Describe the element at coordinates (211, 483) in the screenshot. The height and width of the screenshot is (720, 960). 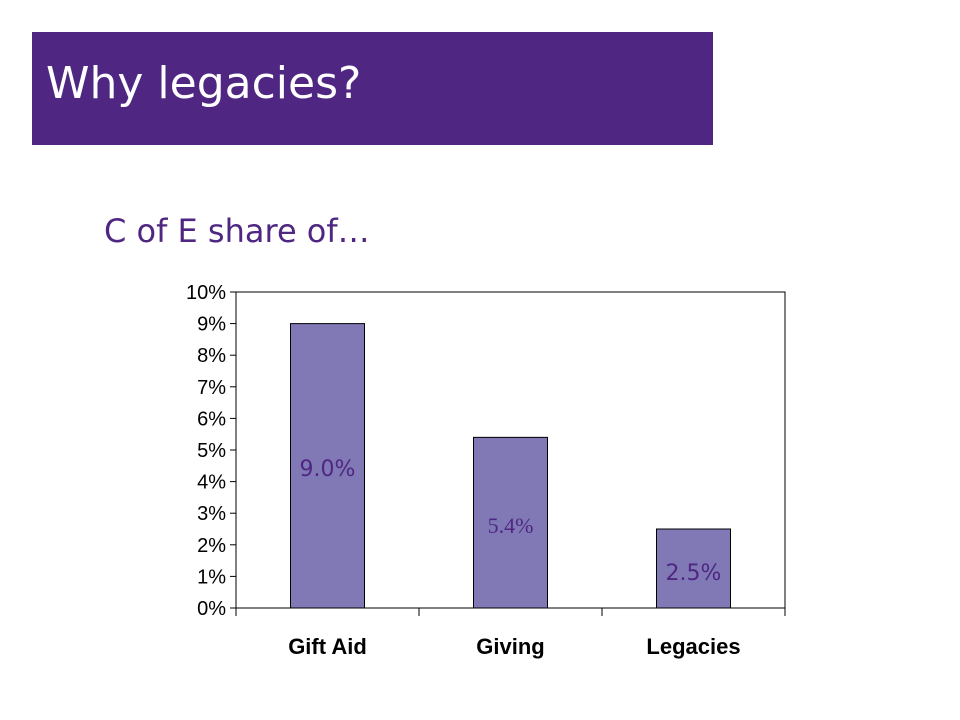
I see `y-tick-label: 4%` at that location.